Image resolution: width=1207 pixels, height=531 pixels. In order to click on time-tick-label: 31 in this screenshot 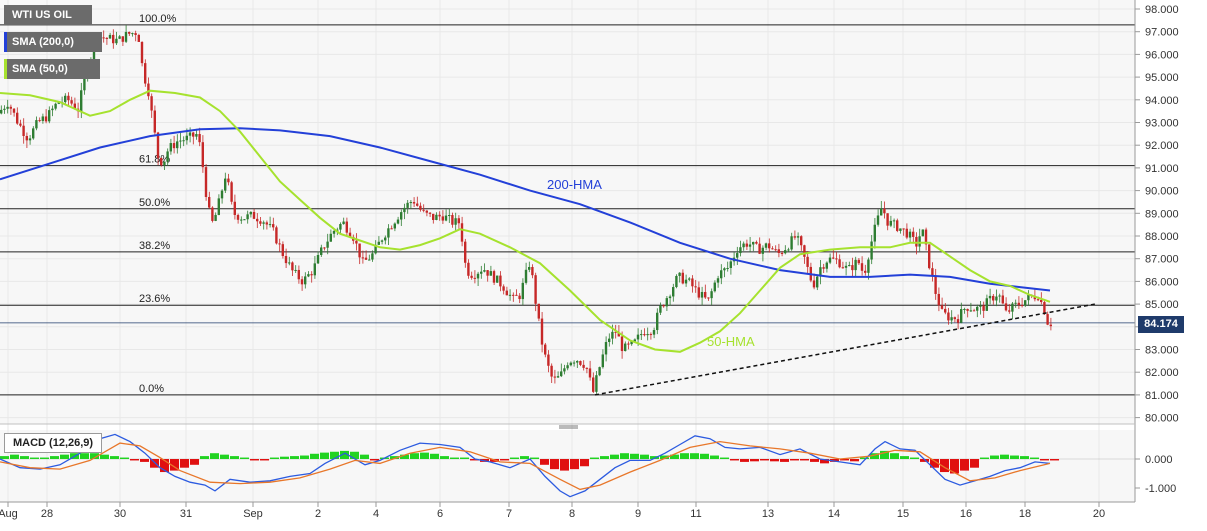, I will do `click(186, 514)`.